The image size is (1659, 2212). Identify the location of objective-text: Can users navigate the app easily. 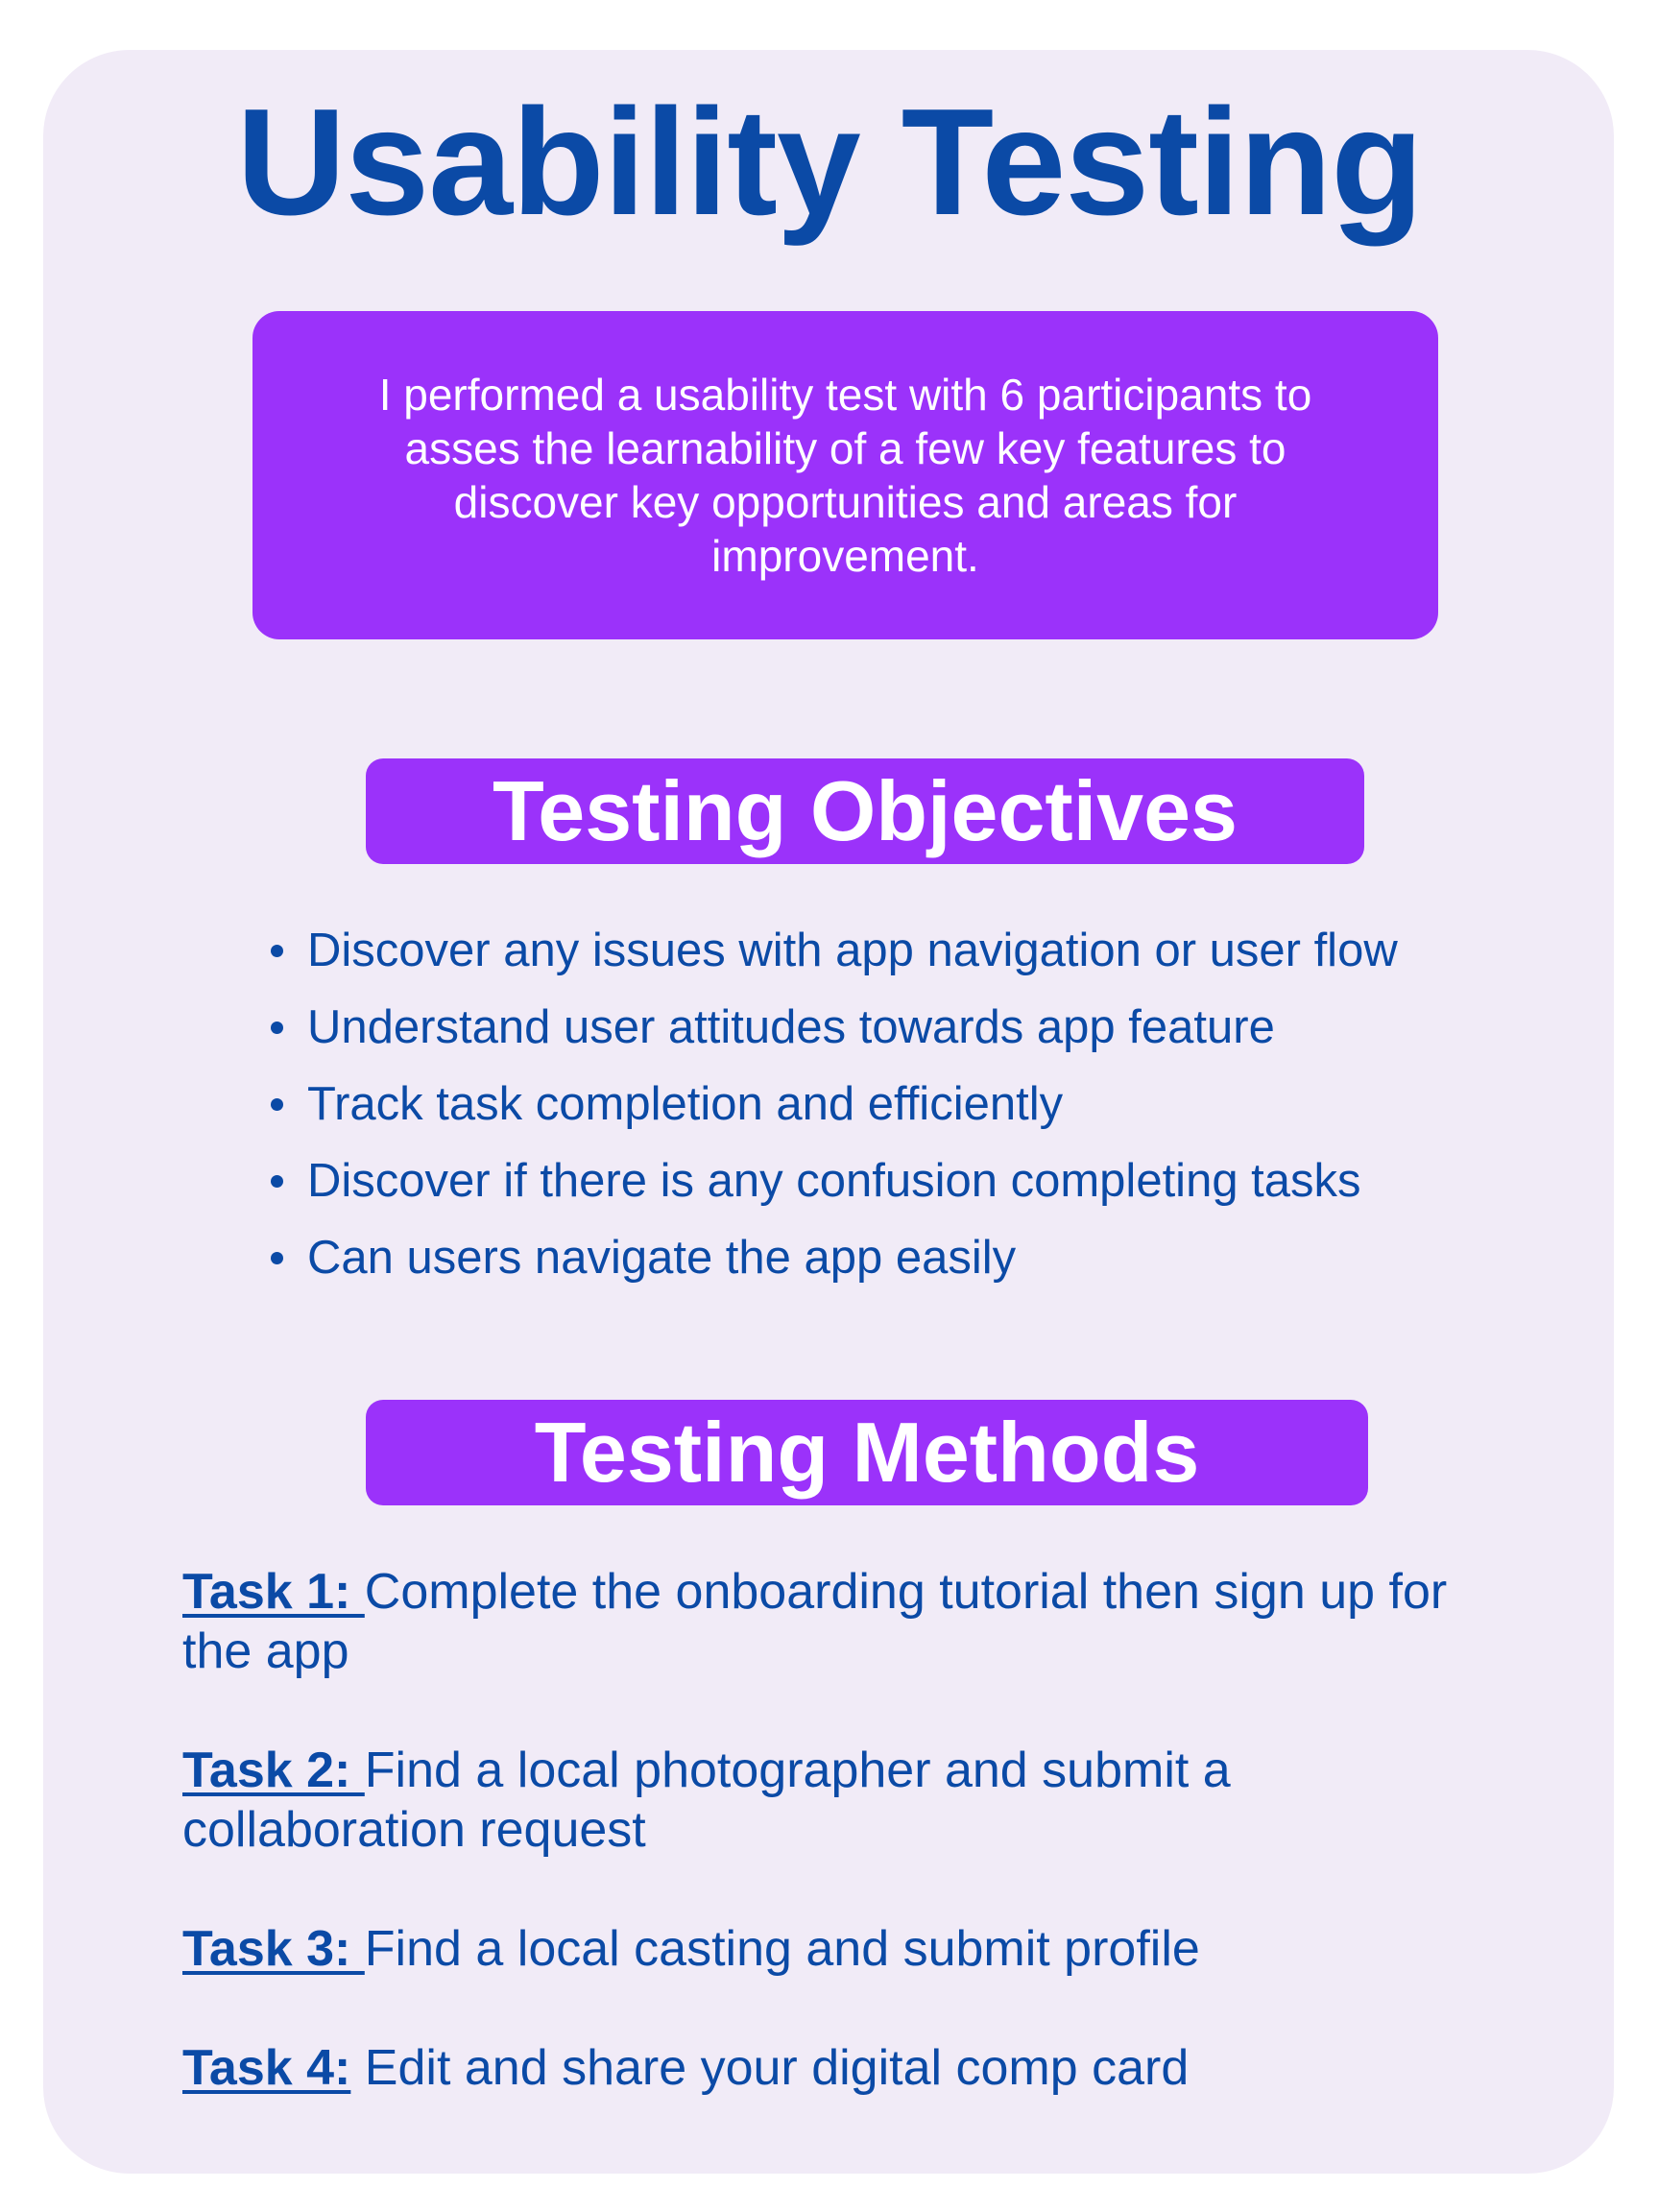
(662, 1258).